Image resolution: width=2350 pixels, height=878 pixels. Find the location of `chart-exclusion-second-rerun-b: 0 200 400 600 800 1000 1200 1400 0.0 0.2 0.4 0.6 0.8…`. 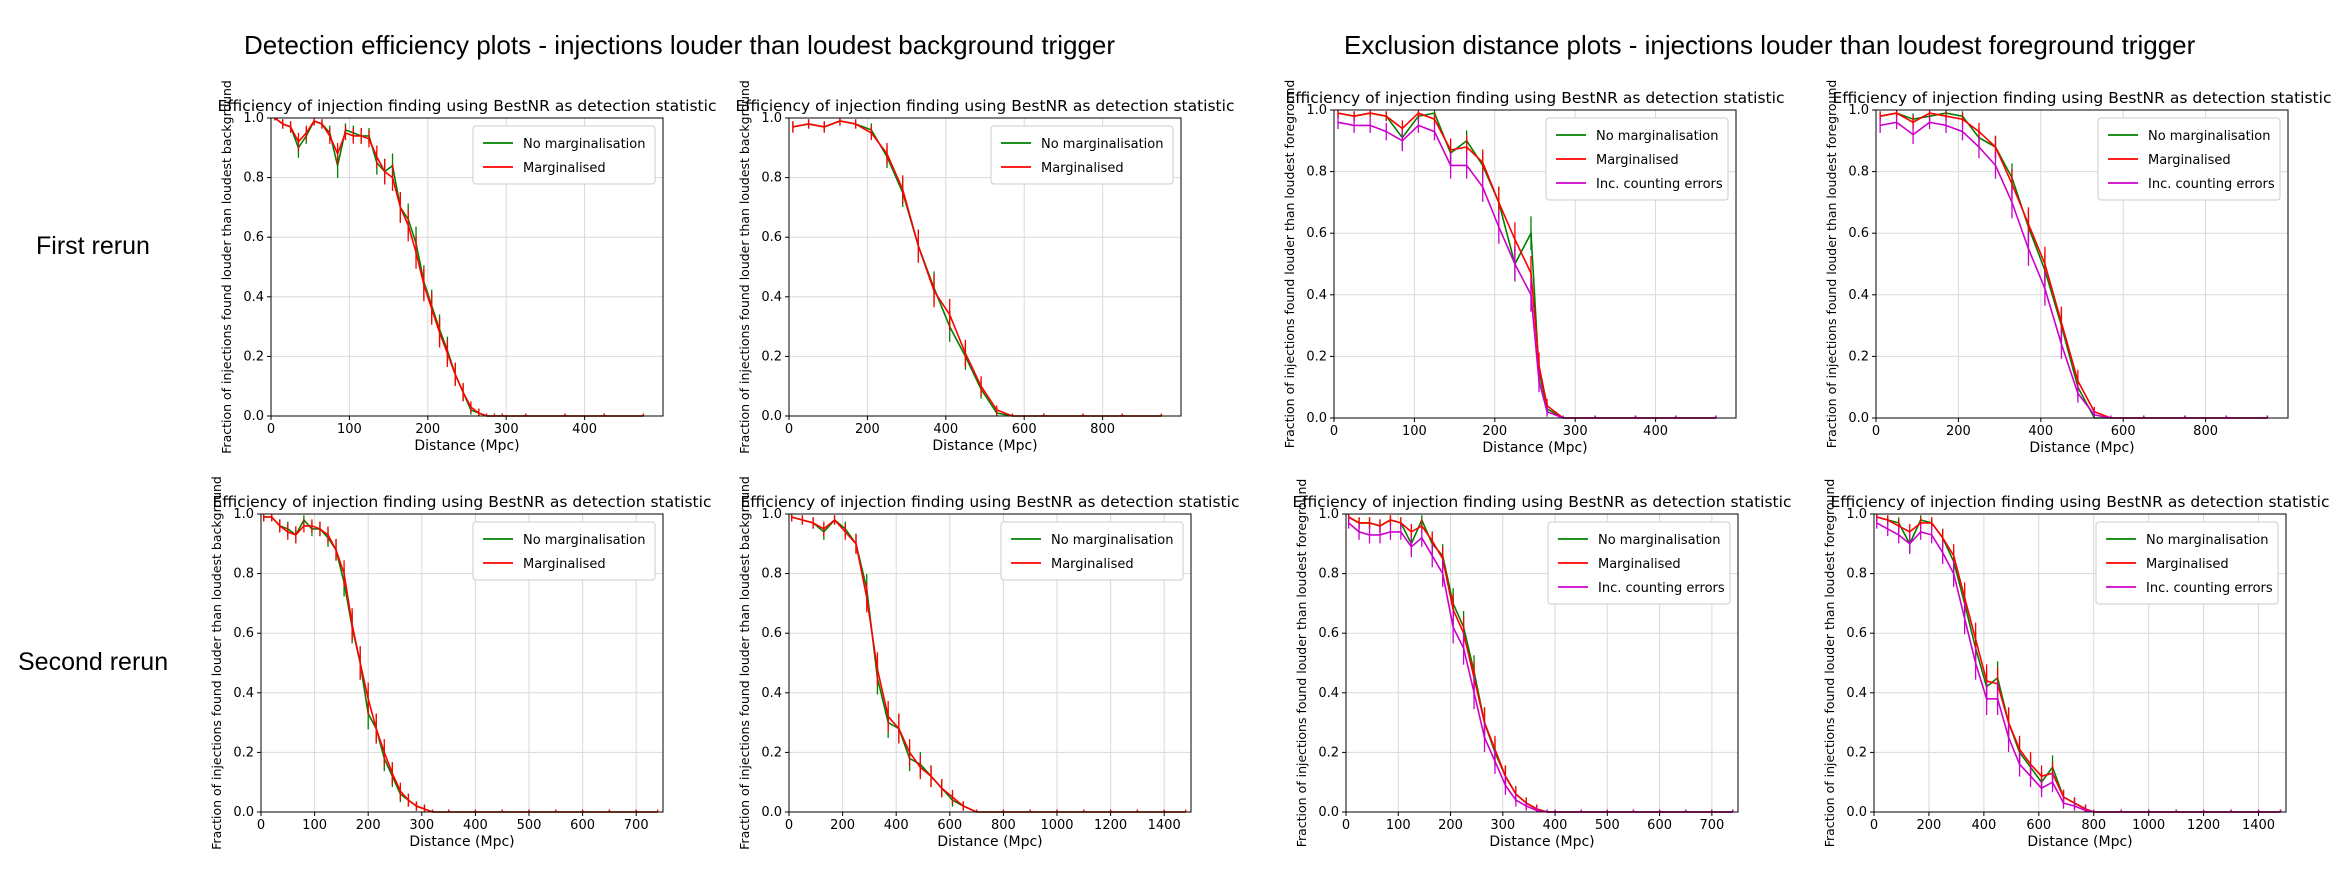

chart-exclusion-second-rerun-b: 0 200 400 600 800 1000 1200 1400 0.0 0.2 0.4 0.6 0.8… is located at coordinates (2075, 664).